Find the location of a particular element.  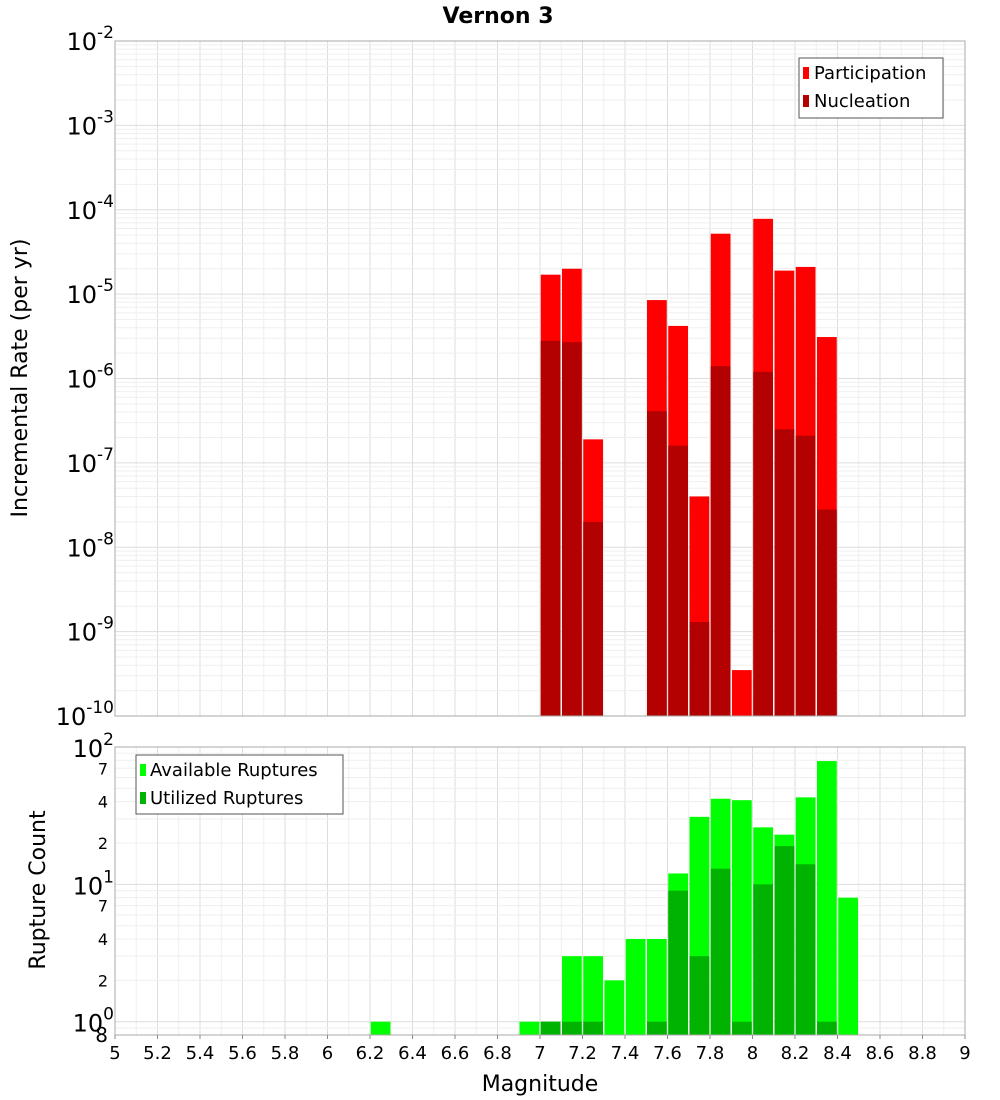

legend-label: Nucleation is located at coordinates (862, 101).